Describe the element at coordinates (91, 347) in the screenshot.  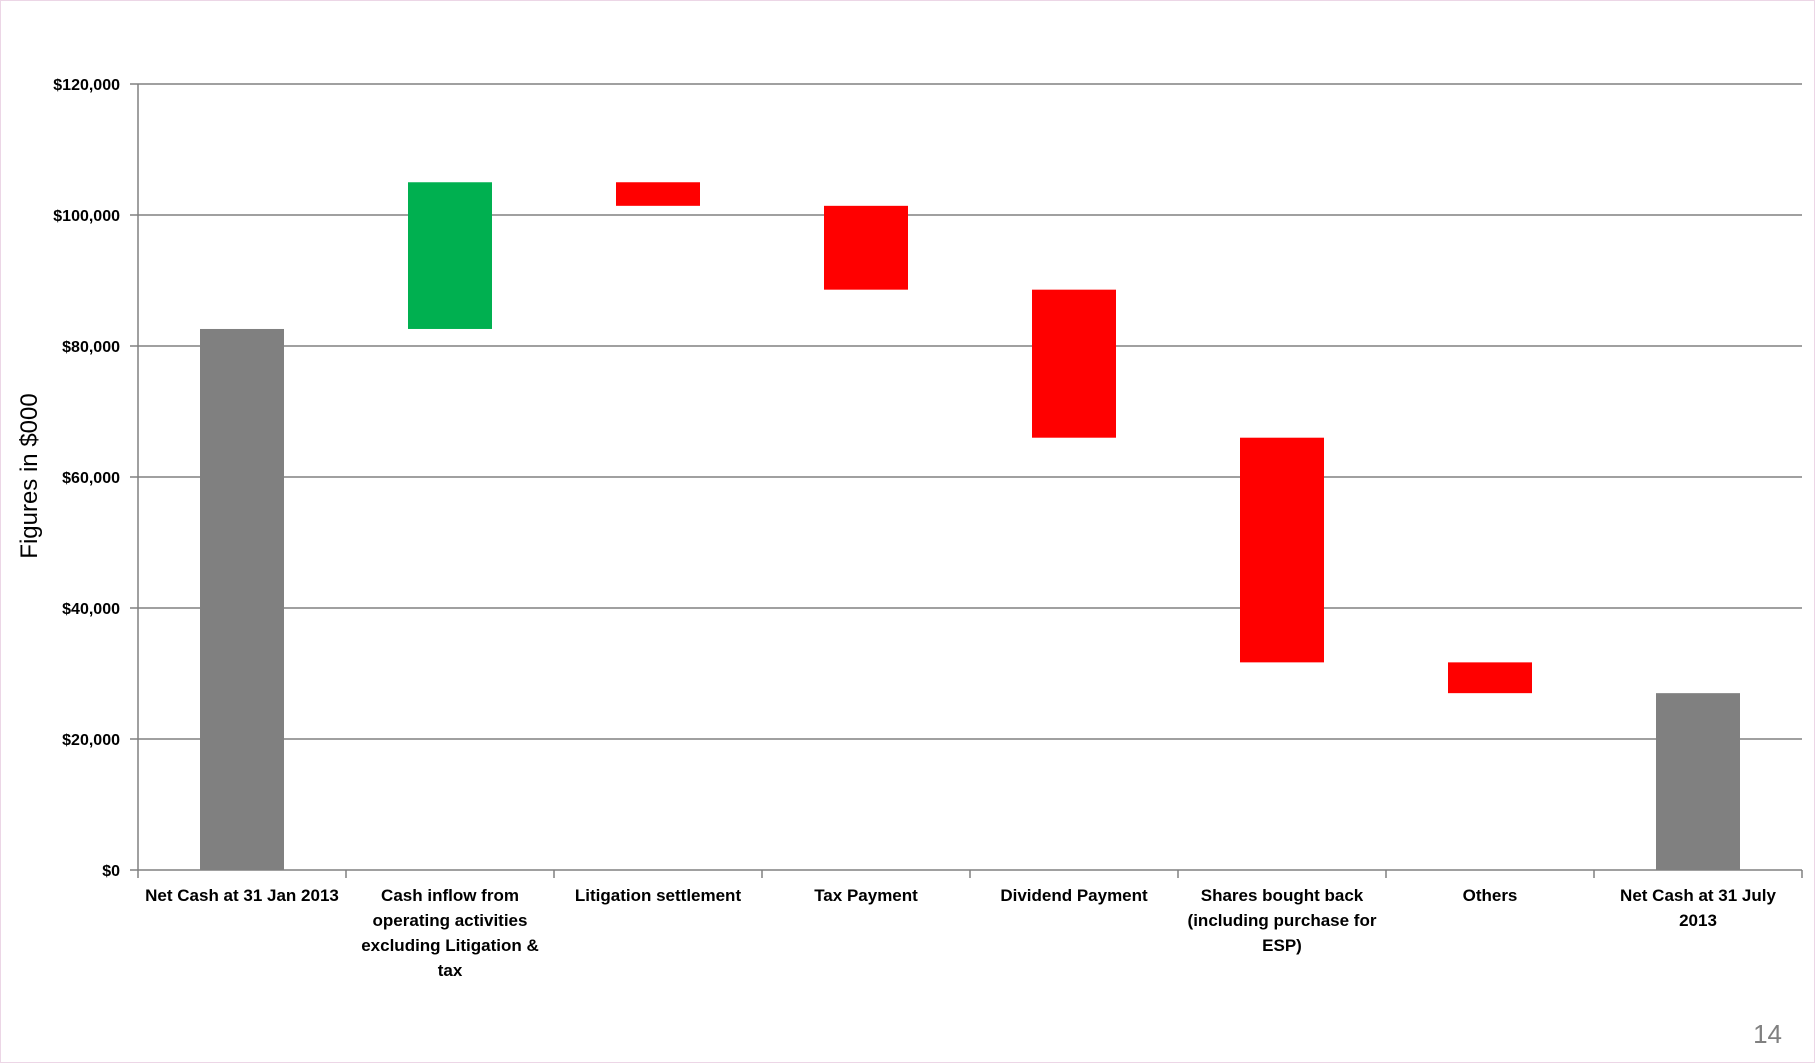
I see `y-tick-label: $80,000` at that location.